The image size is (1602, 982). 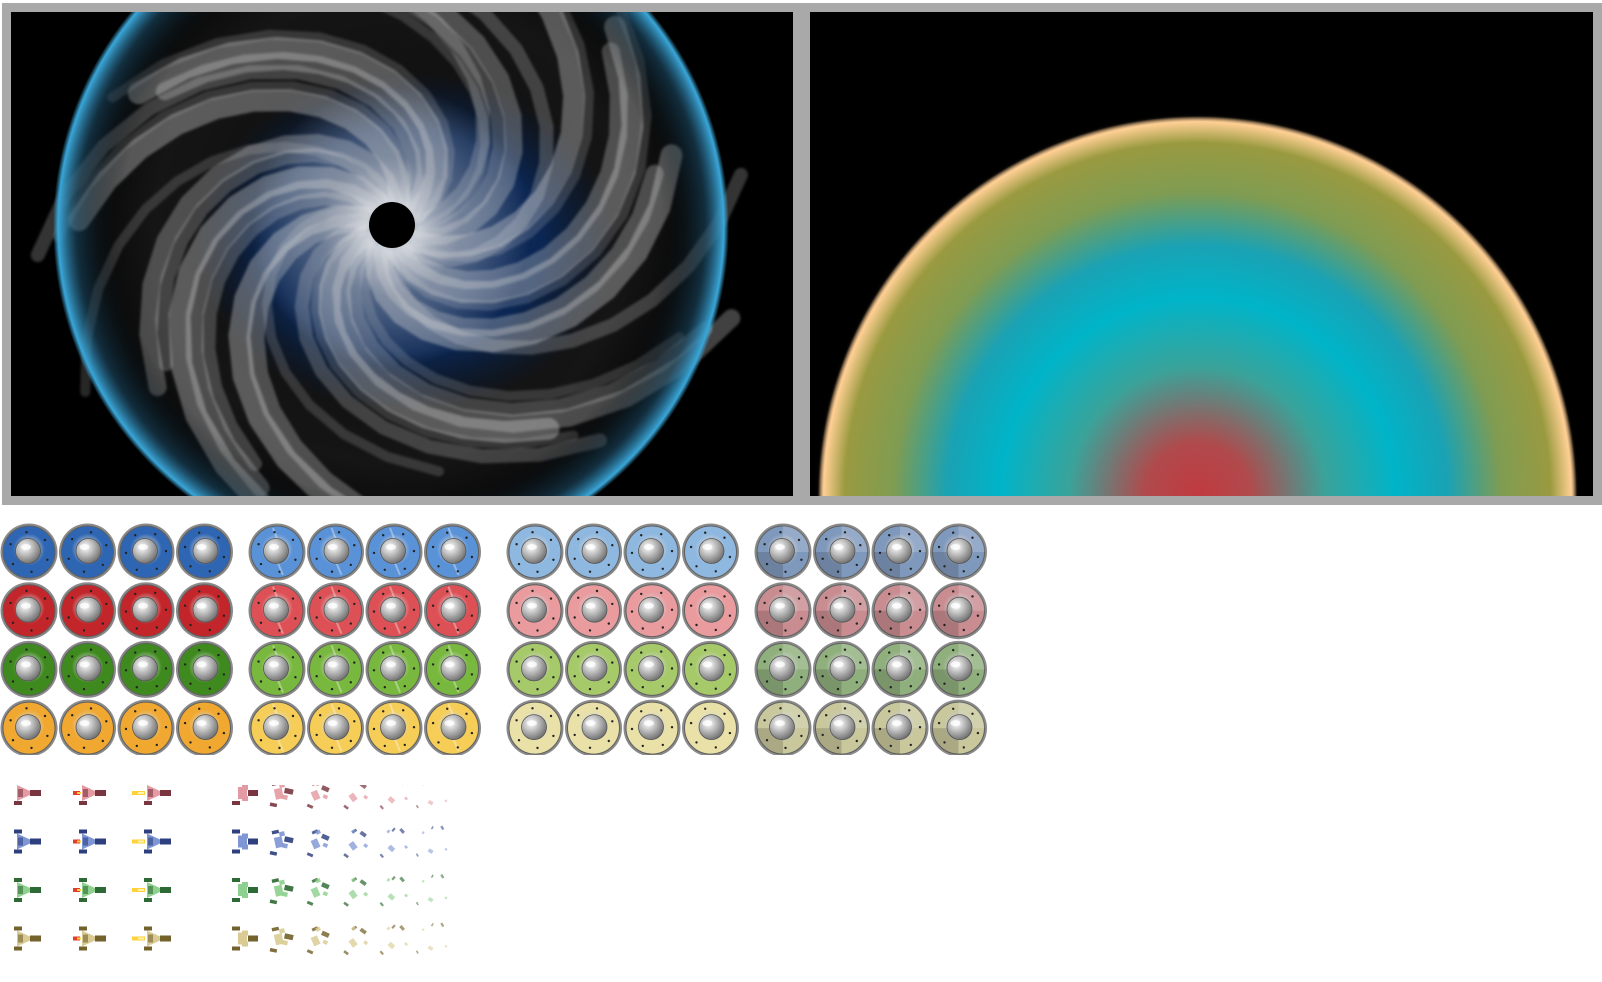 What do you see at coordinates (394, 669) in the screenshot?
I see `orb-sprite-green-cracked` at bounding box center [394, 669].